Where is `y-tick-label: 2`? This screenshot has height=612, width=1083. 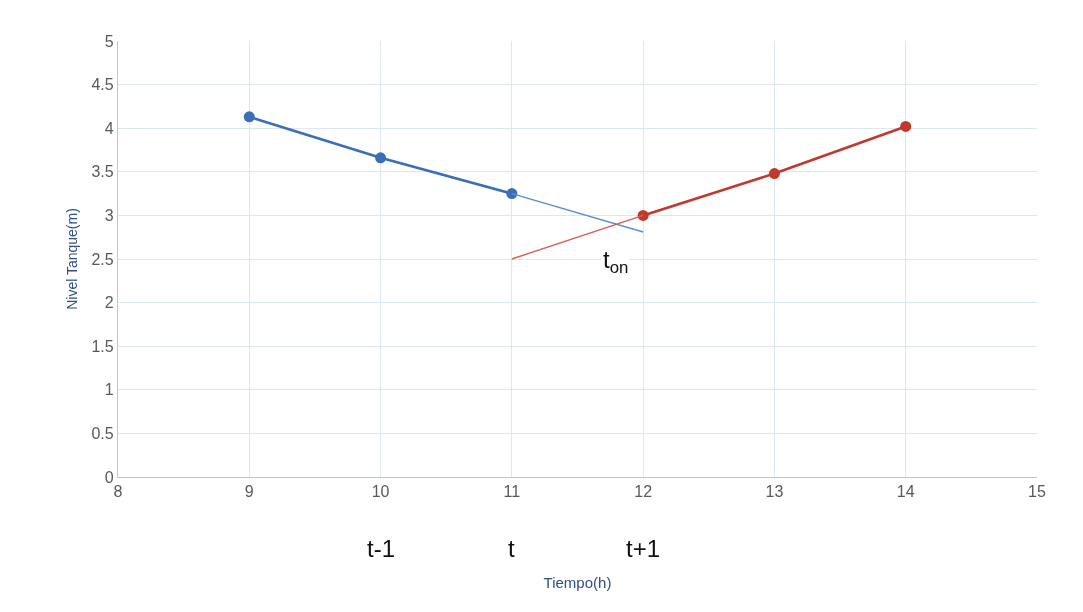 y-tick-label: 2 is located at coordinates (109, 303).